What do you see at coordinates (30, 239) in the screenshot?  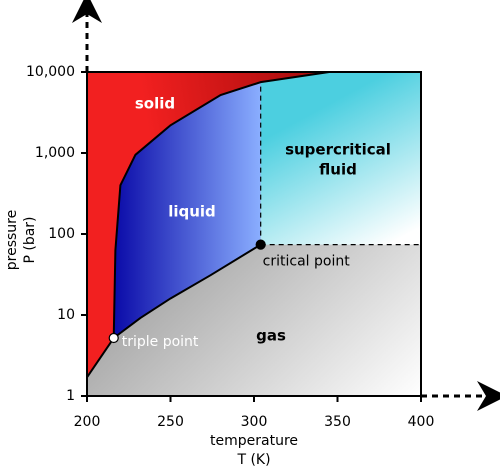 I see `y-label: P (bar)` at bounding box center [30, 239].